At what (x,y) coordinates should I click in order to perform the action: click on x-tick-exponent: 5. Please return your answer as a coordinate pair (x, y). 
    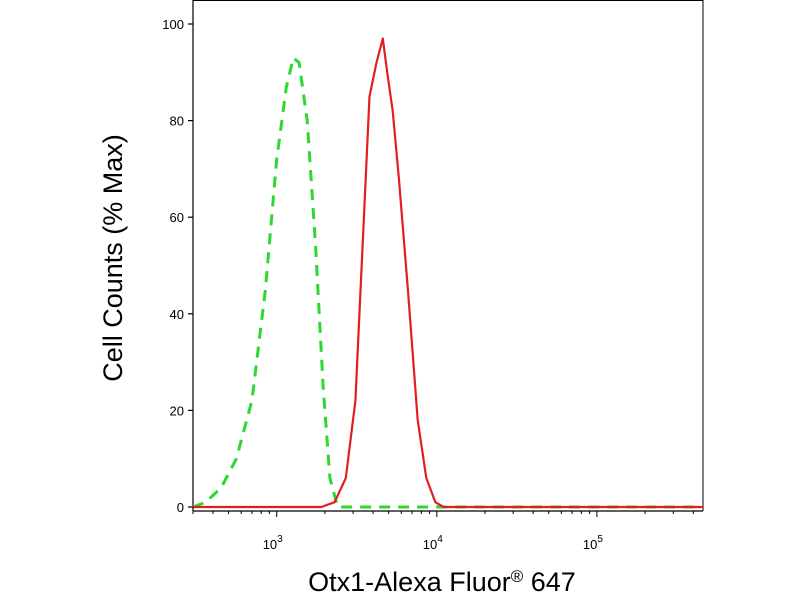
    Looking at the image, I should click on (600, 539).